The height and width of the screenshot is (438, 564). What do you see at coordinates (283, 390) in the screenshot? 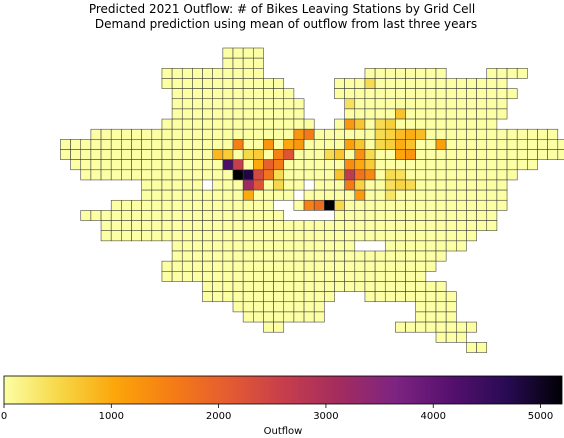
I see `colorbar-gradient` at bounding box center [283, 390].